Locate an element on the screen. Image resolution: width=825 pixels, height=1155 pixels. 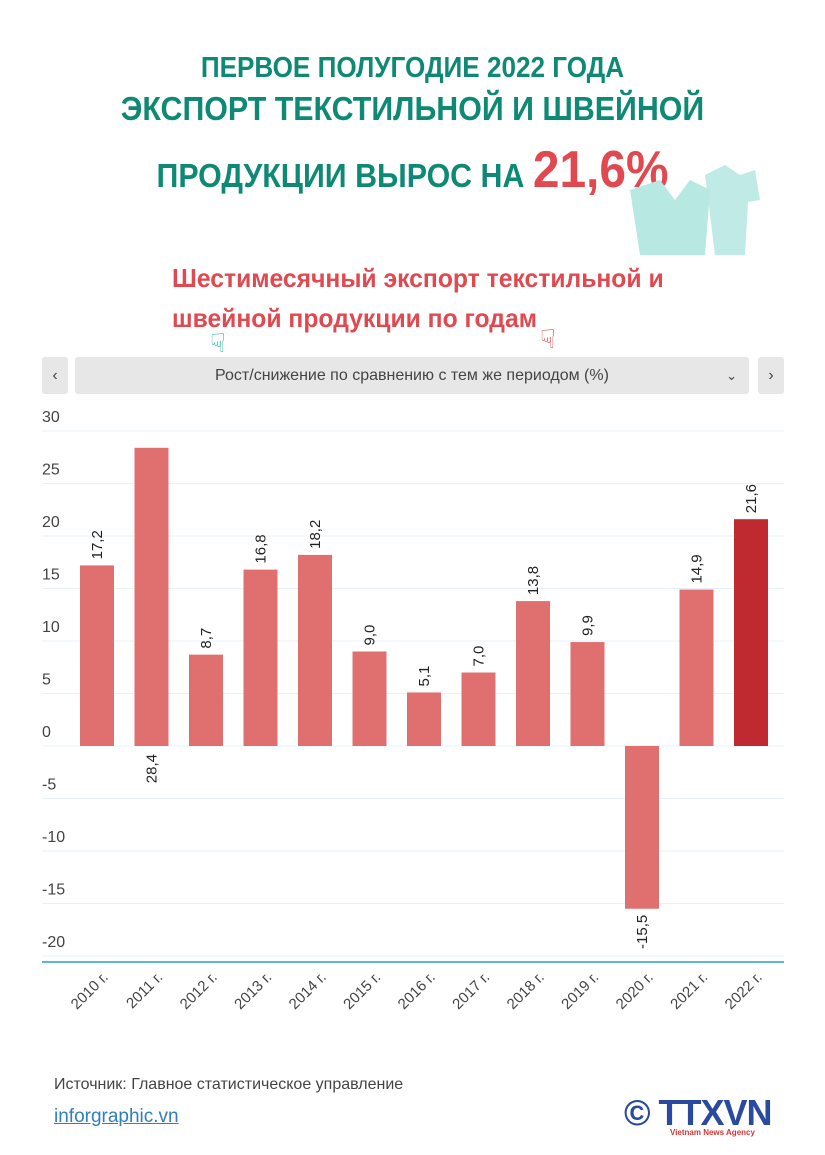
x-tick-label: 2021 г. is located at coordinates (689, 991).